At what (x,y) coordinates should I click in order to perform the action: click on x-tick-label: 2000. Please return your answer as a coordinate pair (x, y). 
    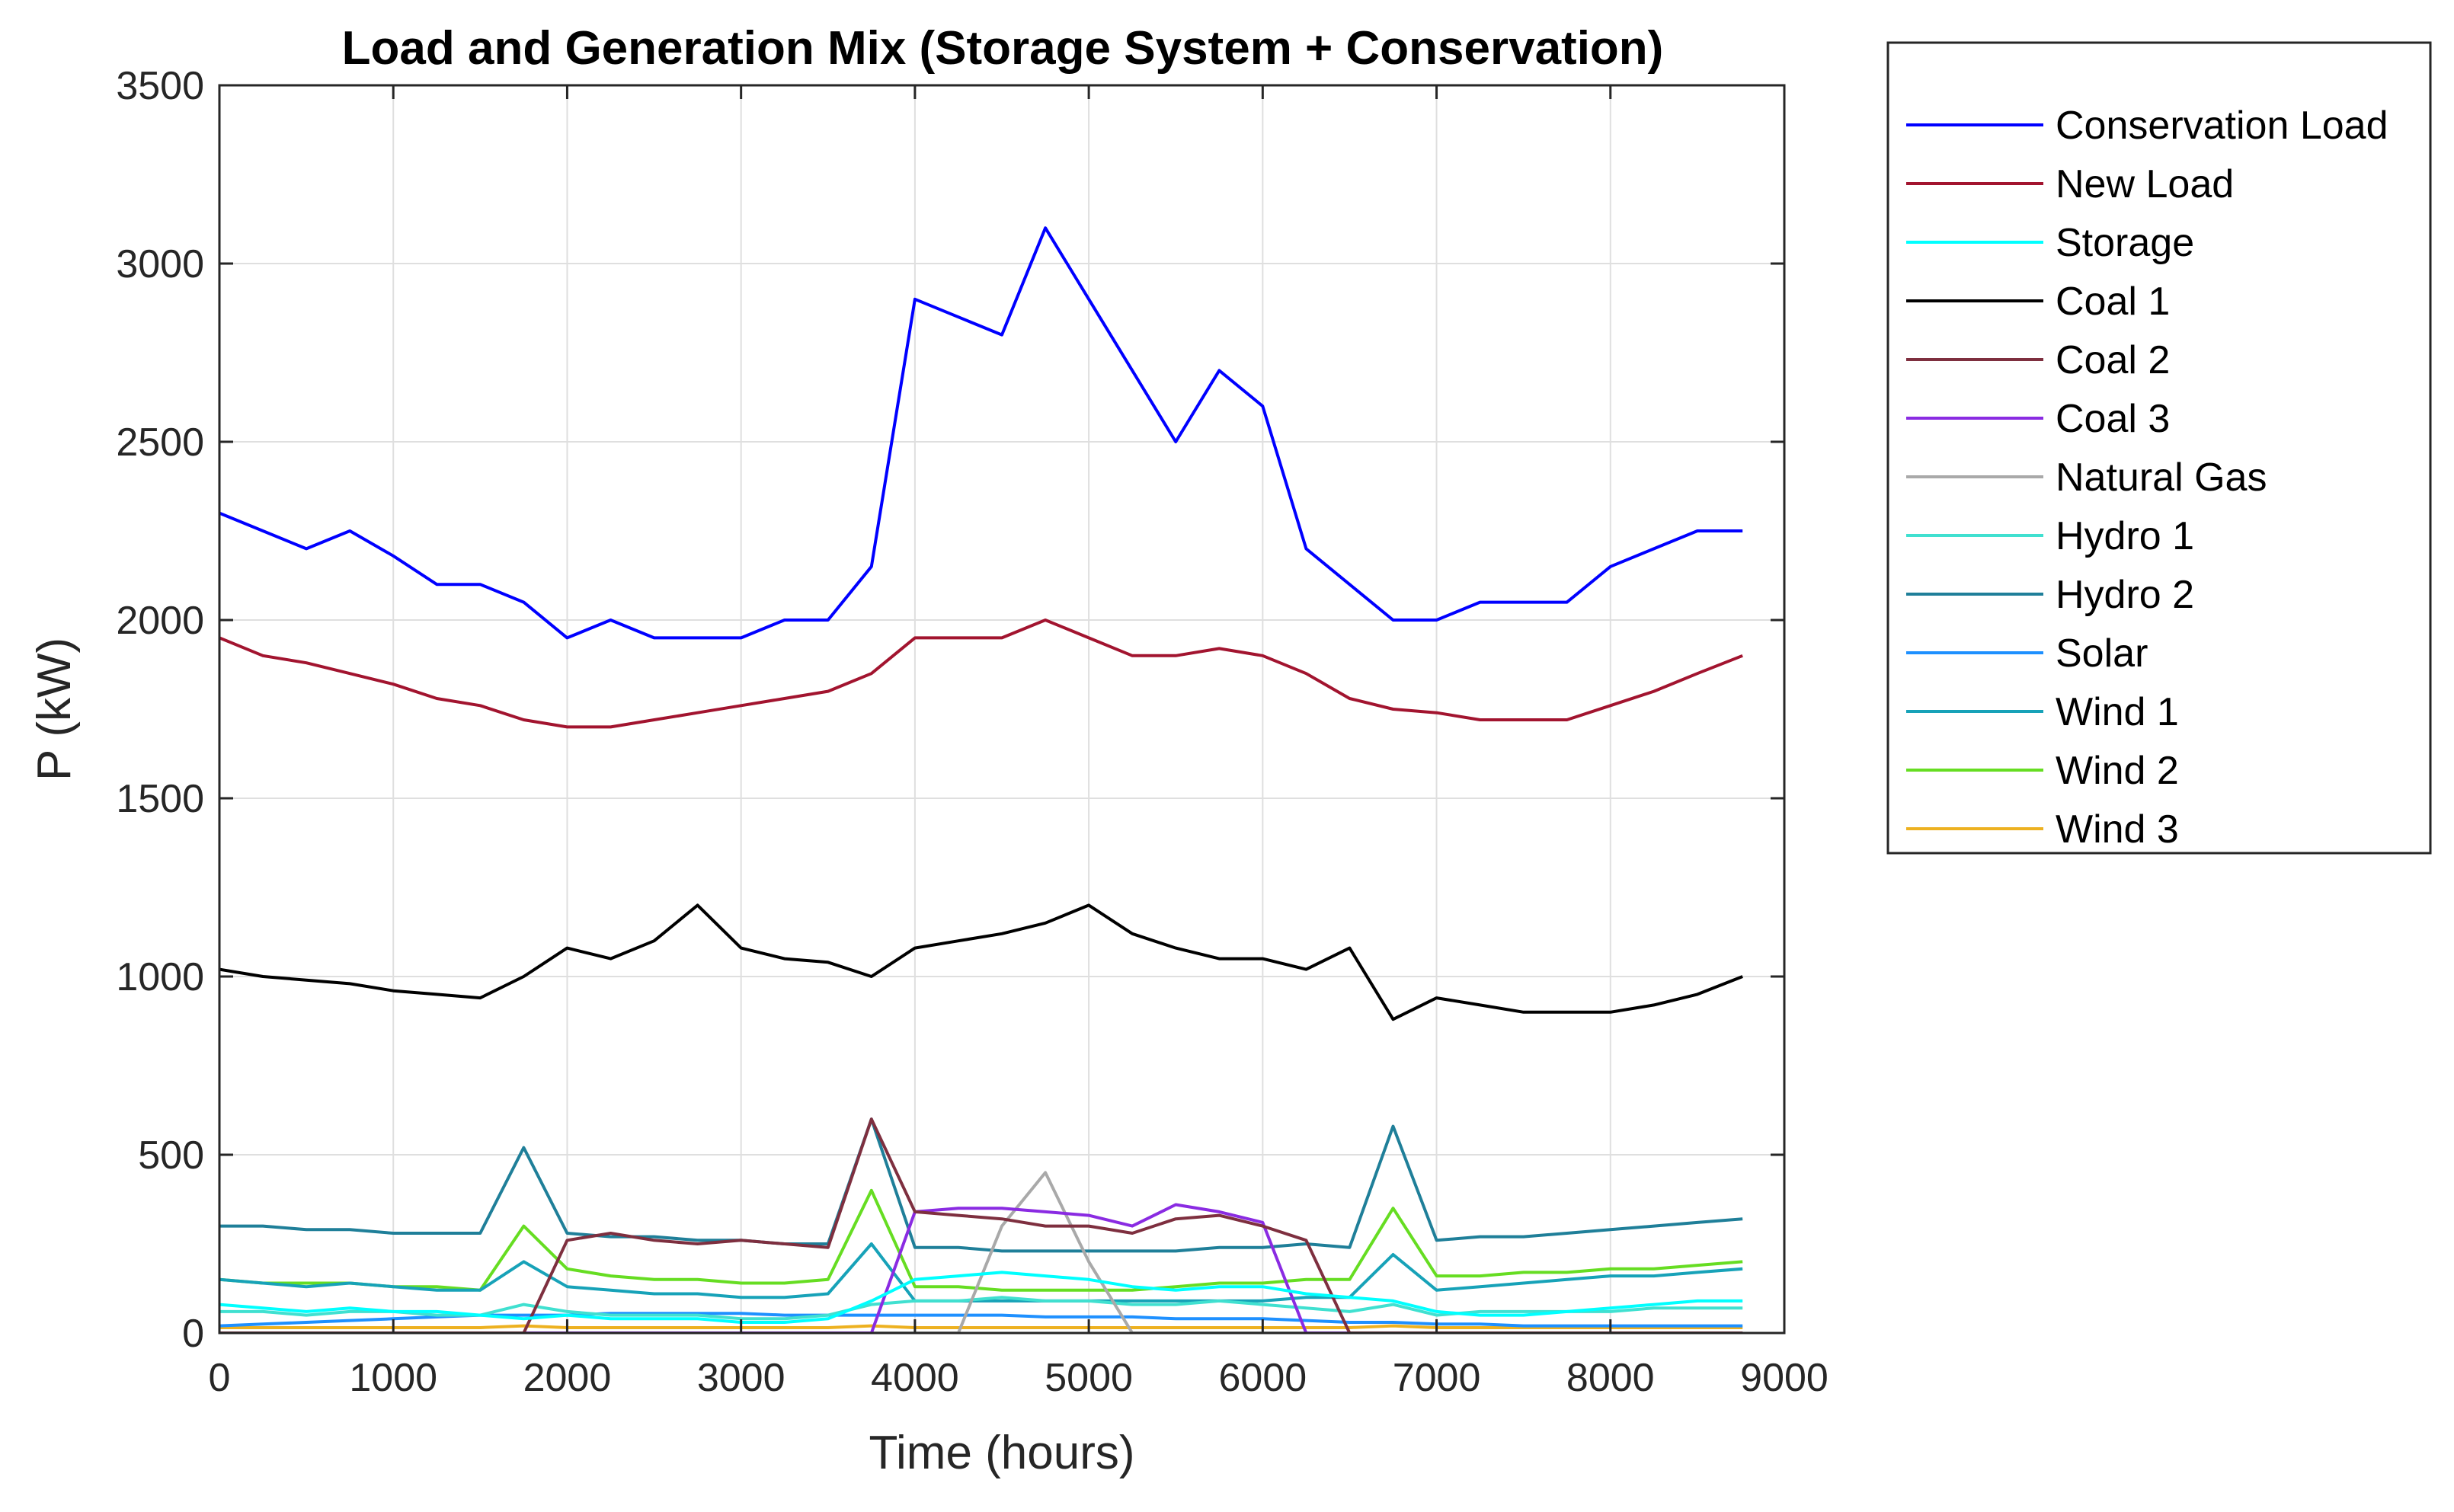
    Looking at the image, I should click on (567, 1378).